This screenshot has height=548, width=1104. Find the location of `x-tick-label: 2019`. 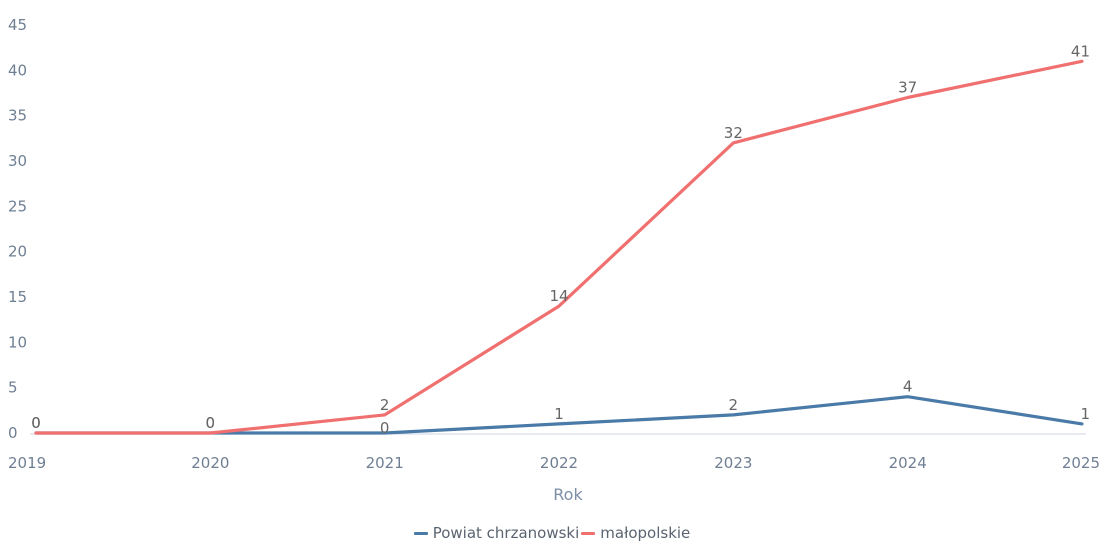

x-tick-label: 2019 is located at coordinates (27, 463).